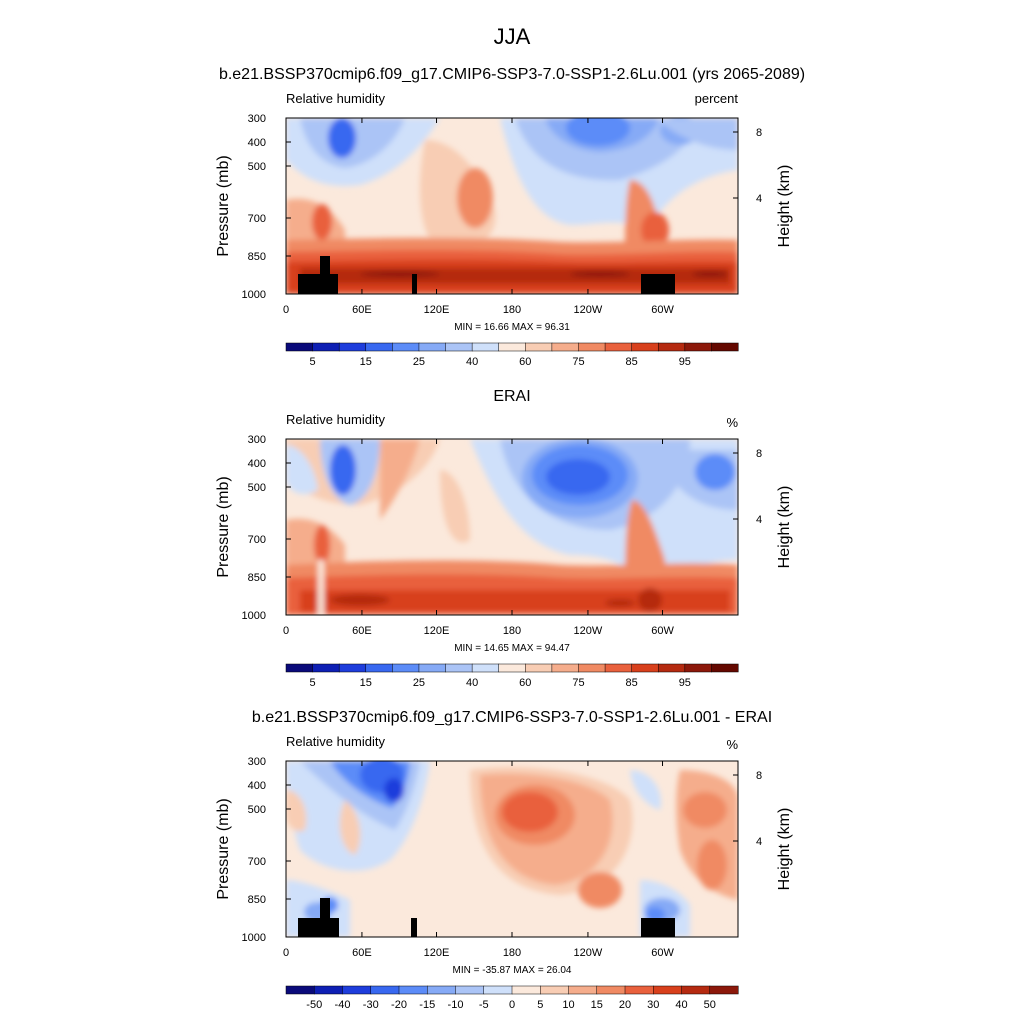 The width and height of the screenshot is (1024, 1024). Describe the element at coordinates (717, 98) in the screenshot. I see `units-label: percent` at that location.